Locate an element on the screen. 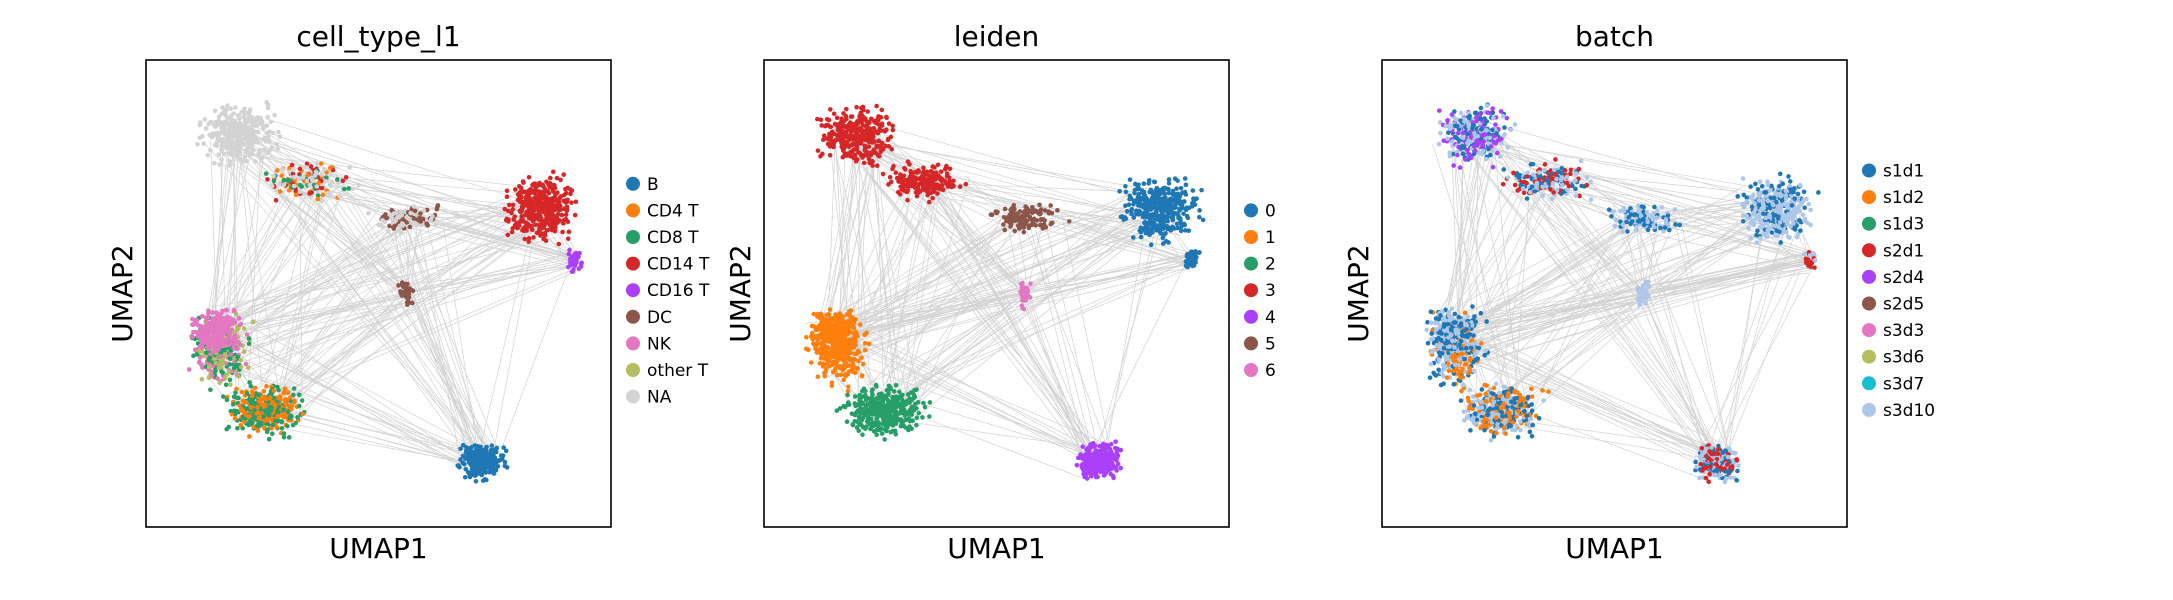 This screenshot has width=2173, height=600. legend-label: CD8 T is located at coordinates (673, 238).